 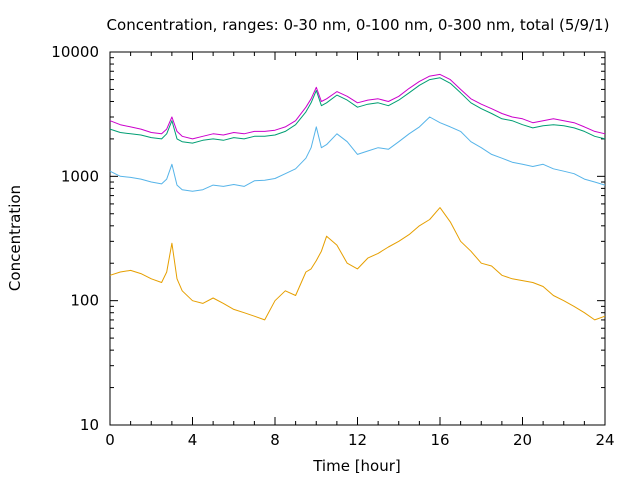 What do you see at coordinates (84, 301) in the screenshot?
I see `y-tick-label: 100` at bounding box center [84, 301].